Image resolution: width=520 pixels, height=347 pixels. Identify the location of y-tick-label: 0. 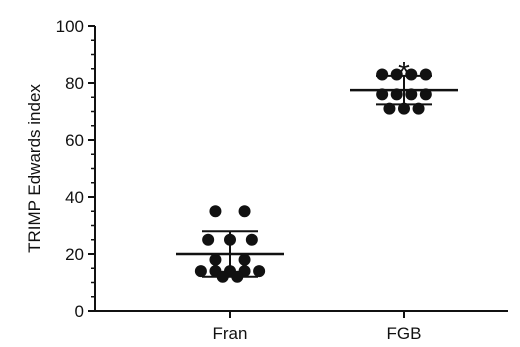
(79, 311).